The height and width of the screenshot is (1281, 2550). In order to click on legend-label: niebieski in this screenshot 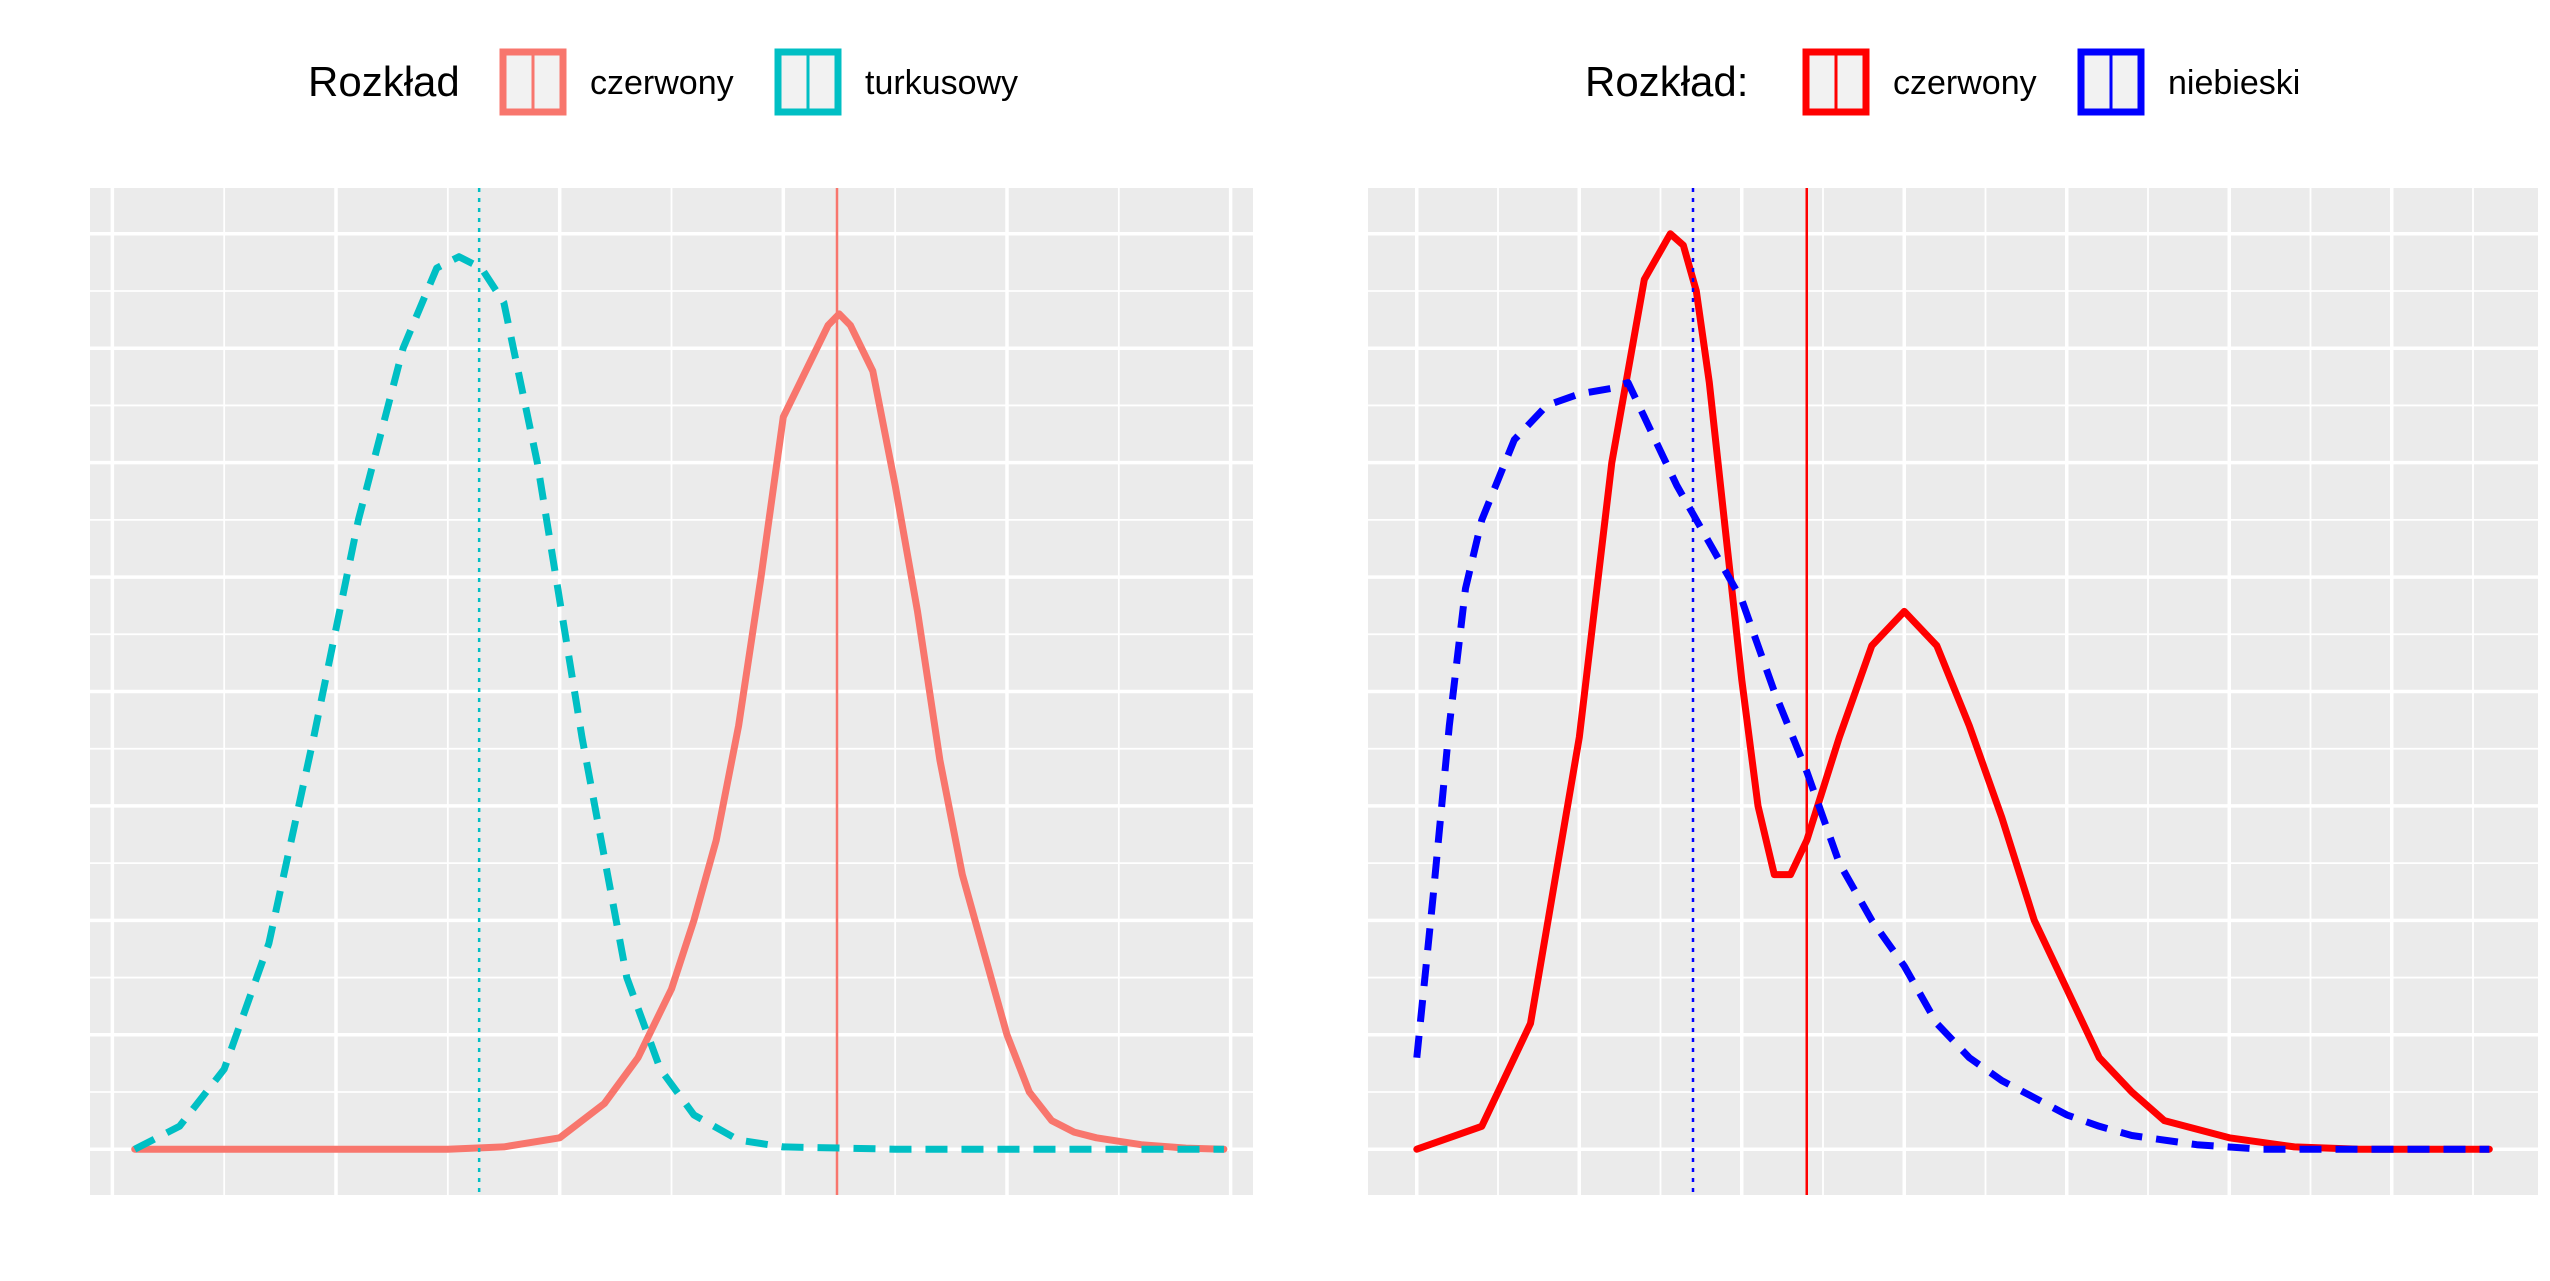, I will do `click(2234, 83)`.